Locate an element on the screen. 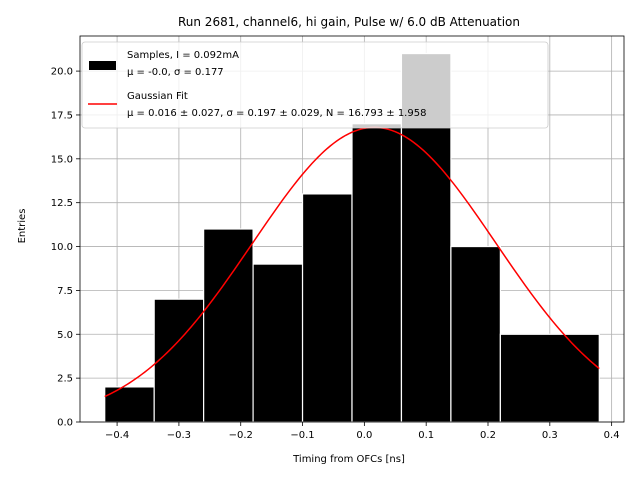 This screenshot has height=480, width=640. legend-box is located at coordinates (315, 85).